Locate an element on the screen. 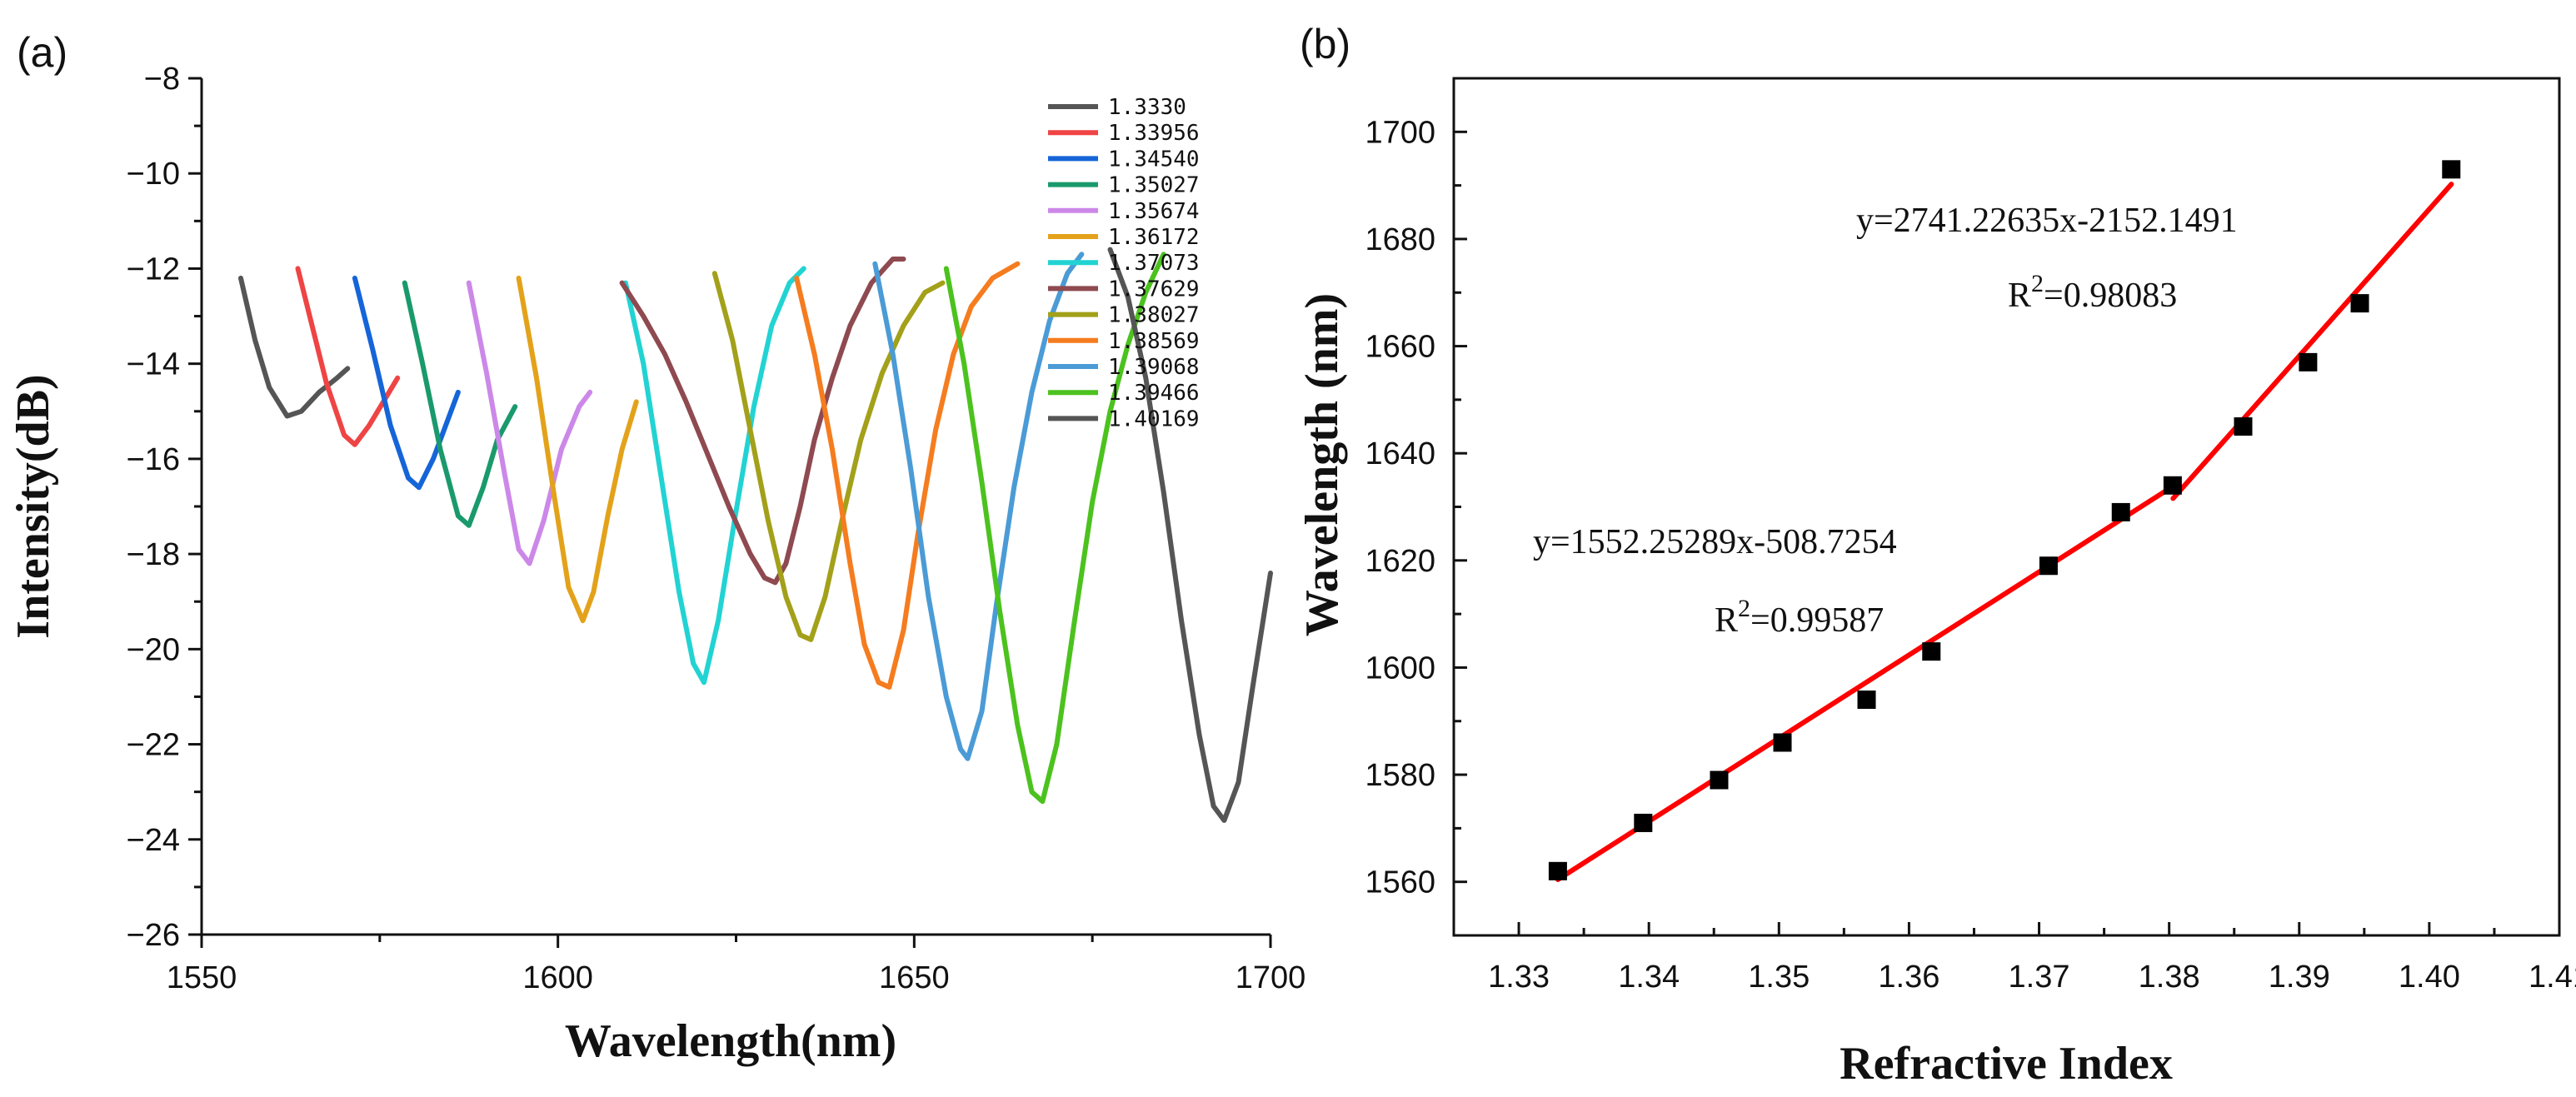  panel-a-y-tick-label: −16 is located at coordinates (153, 460).